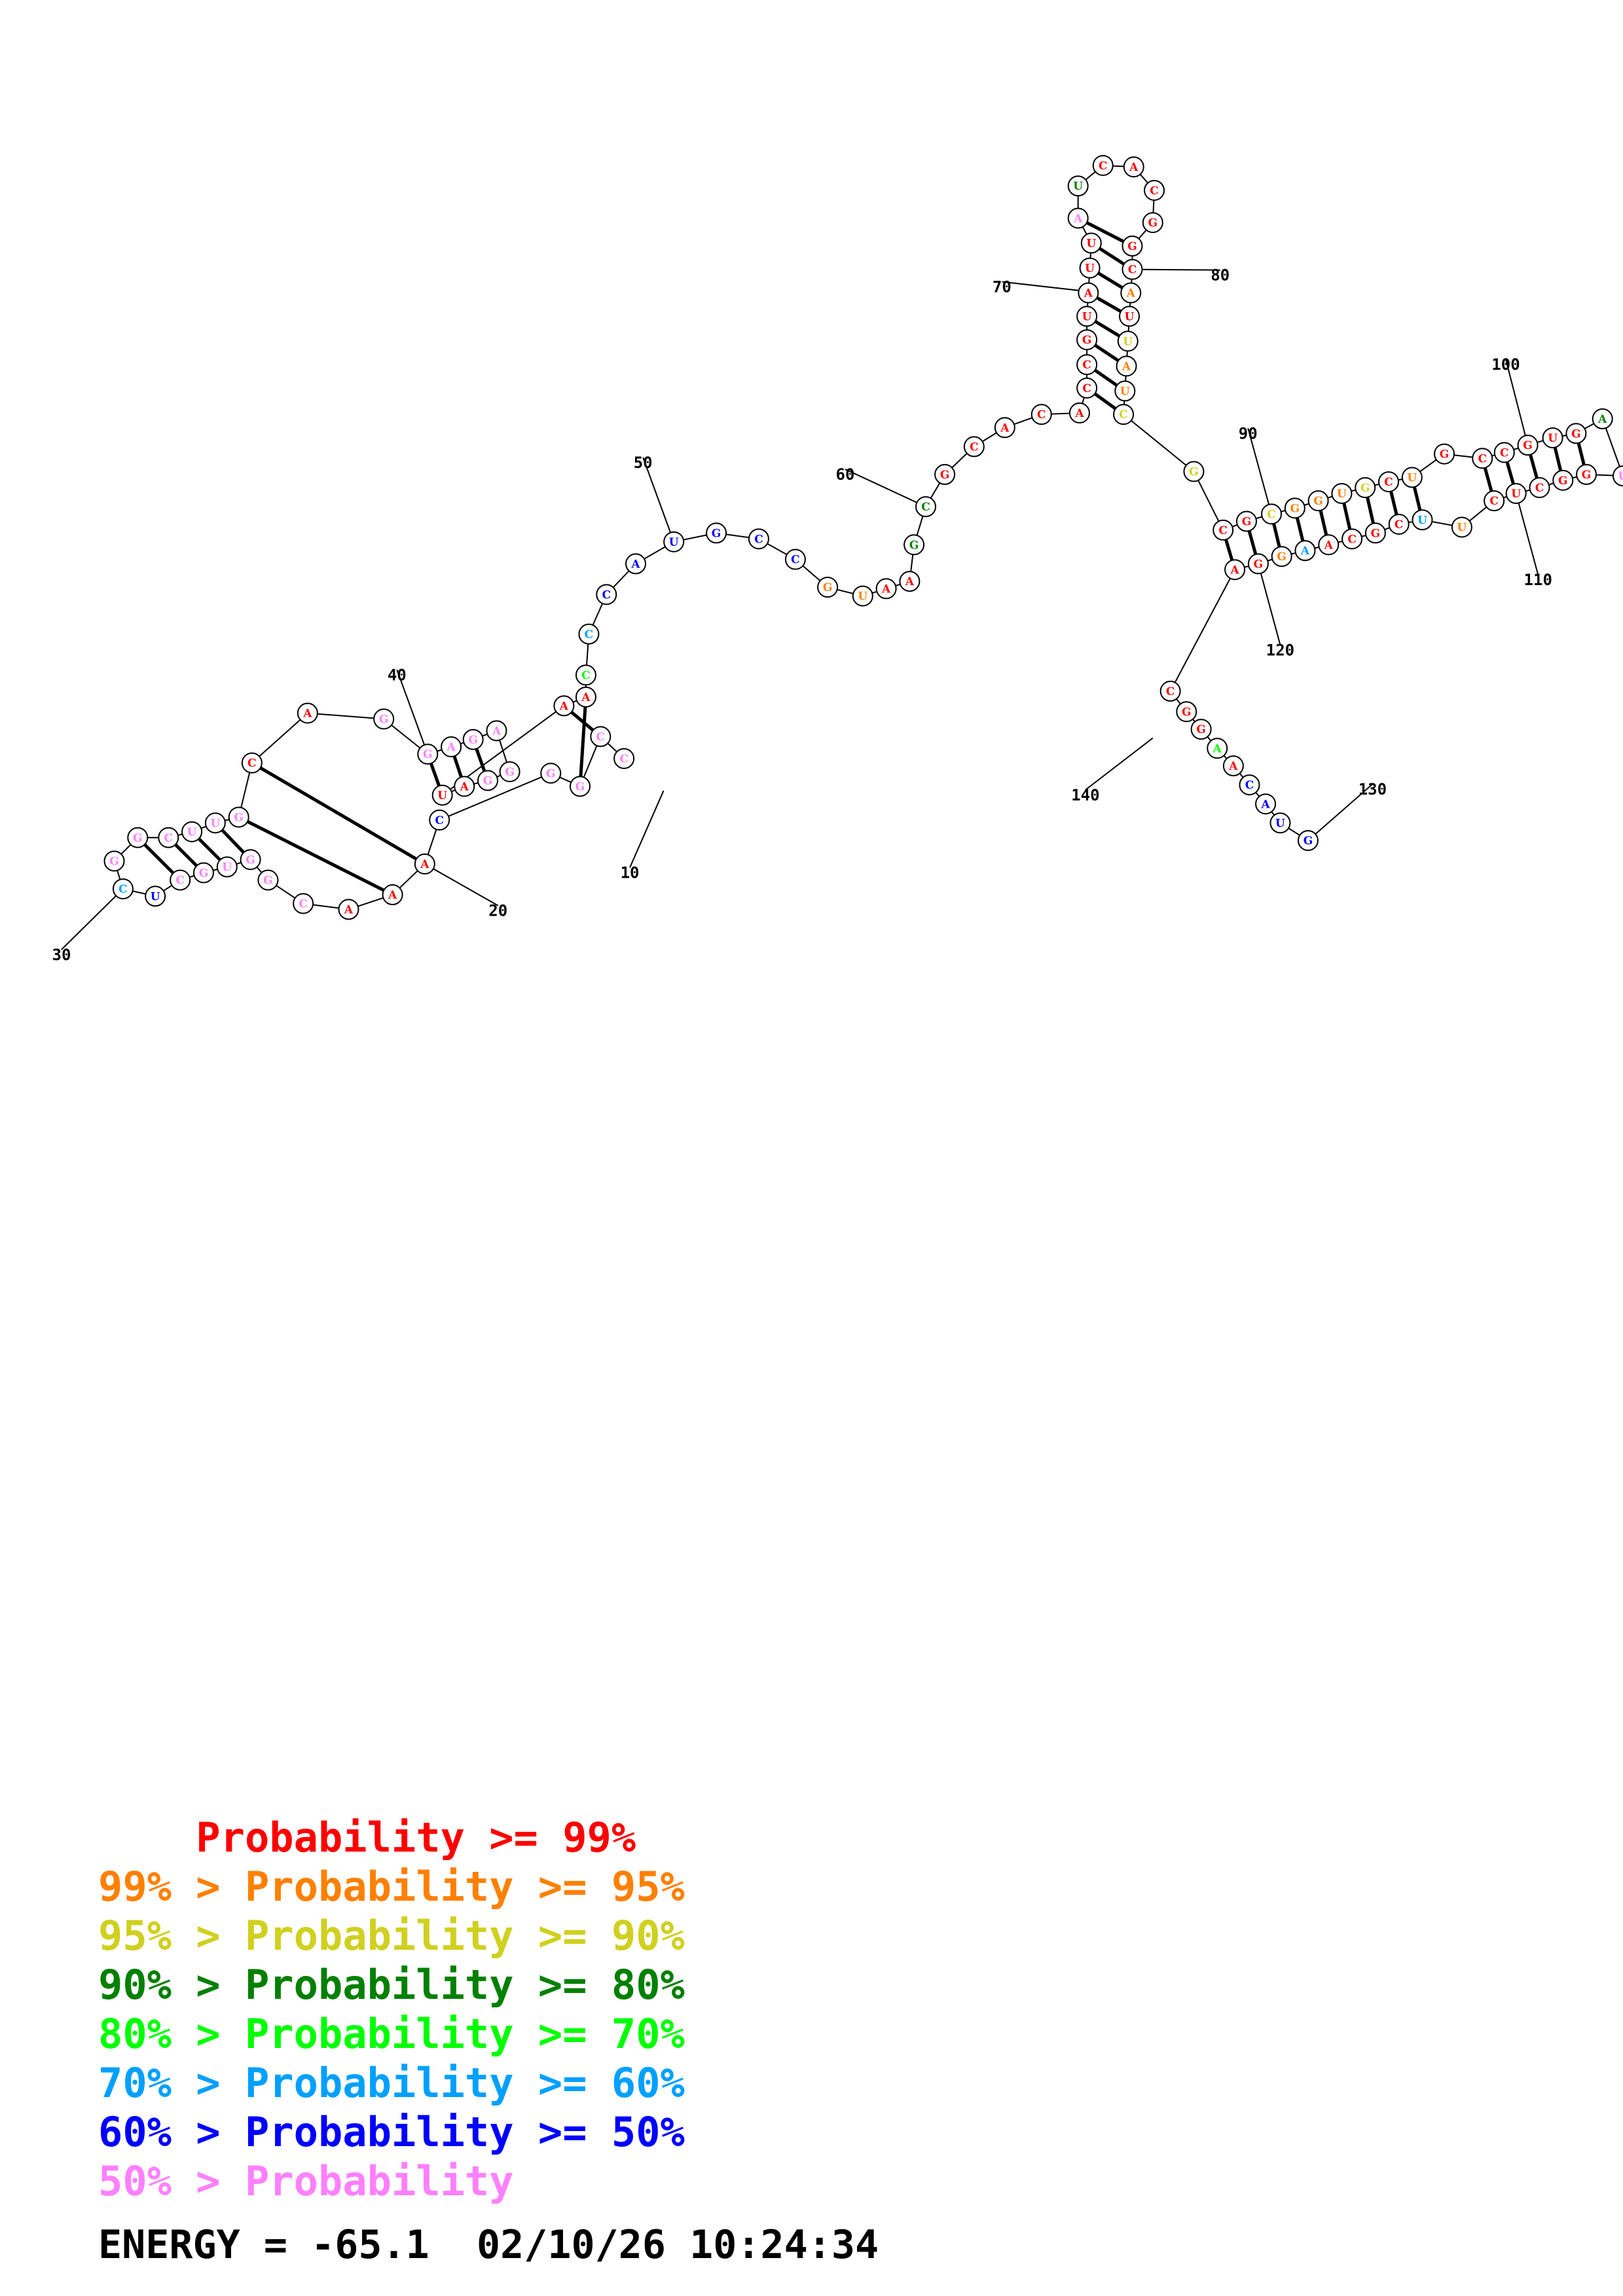  I want to click on index-label: 140, so click(1085, 795).